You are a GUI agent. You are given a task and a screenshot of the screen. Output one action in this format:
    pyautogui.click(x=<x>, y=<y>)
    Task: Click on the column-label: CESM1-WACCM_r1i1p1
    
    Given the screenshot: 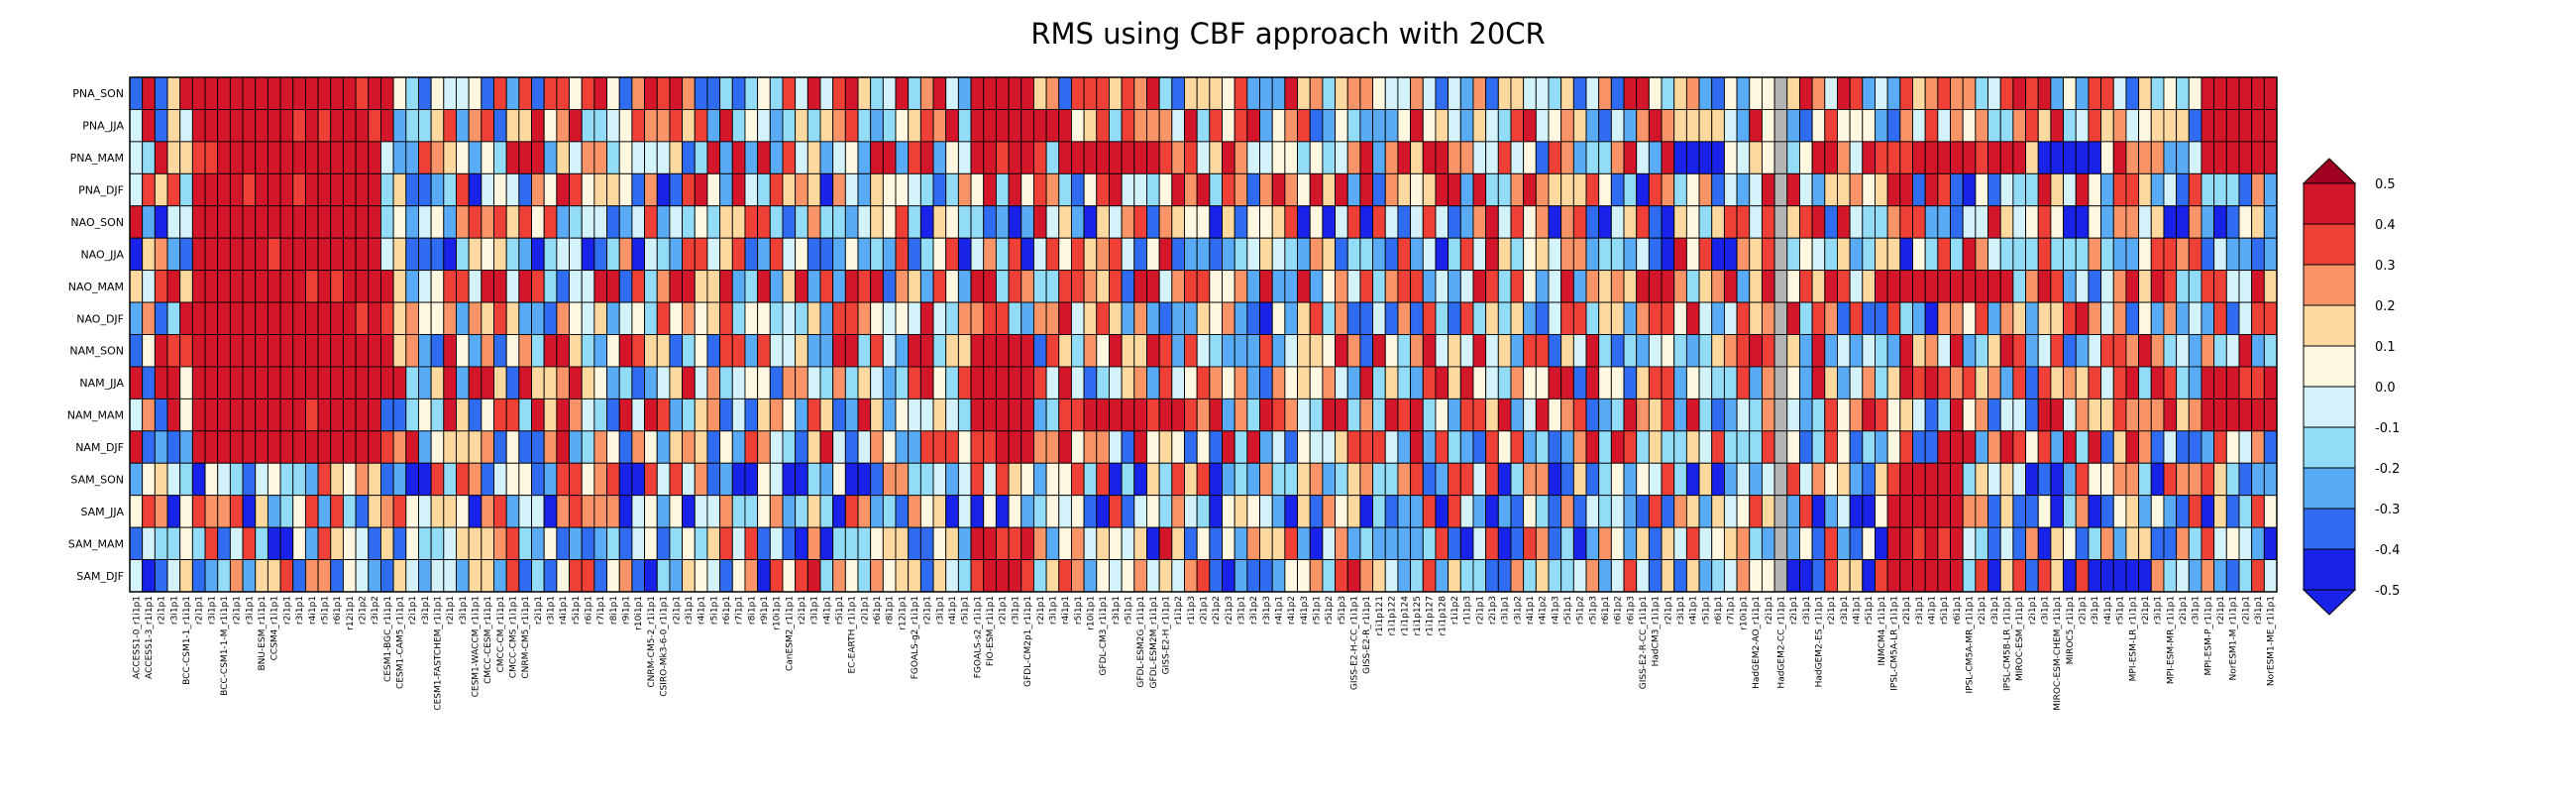 What is the action you would take?
    pyautogui.click(x=477, y=646)
    